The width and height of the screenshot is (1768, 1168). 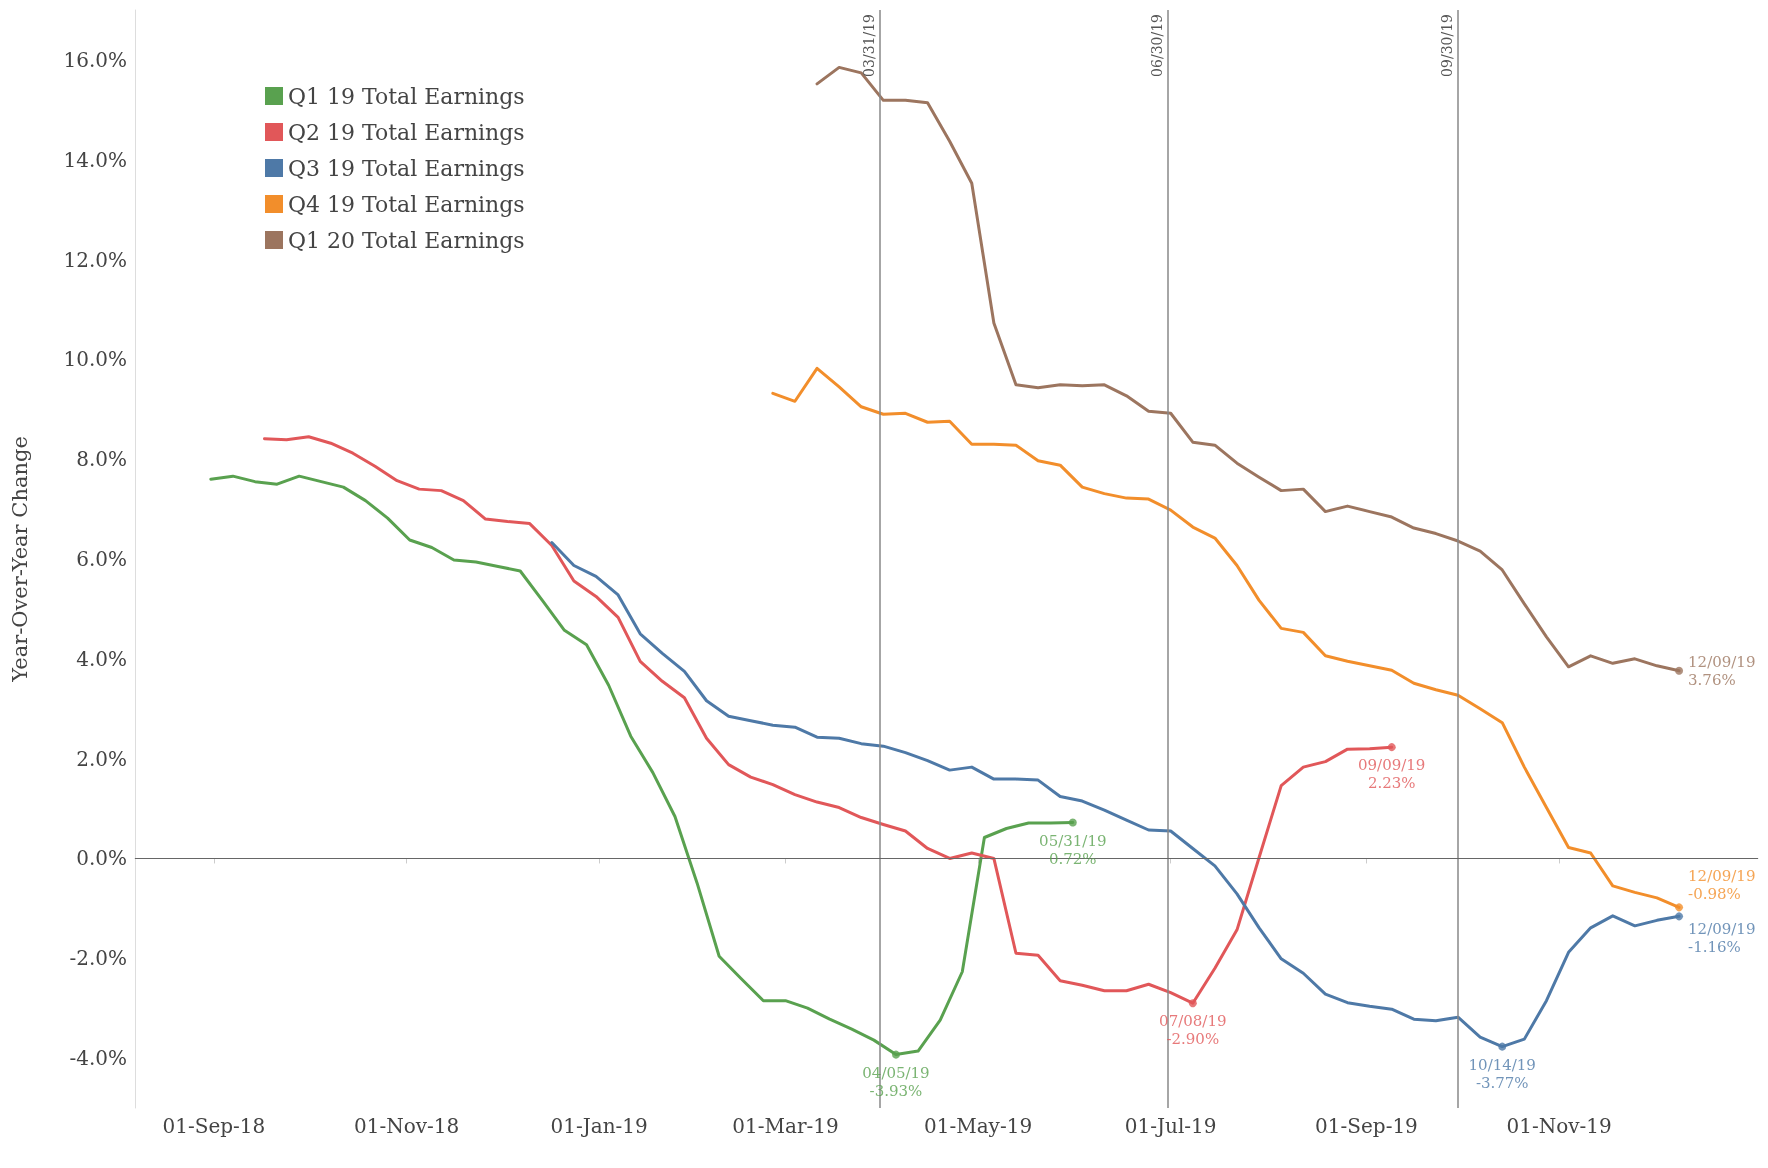 I want to click on ref-line-label: 06/30/19, so click(x=1156, y=45).